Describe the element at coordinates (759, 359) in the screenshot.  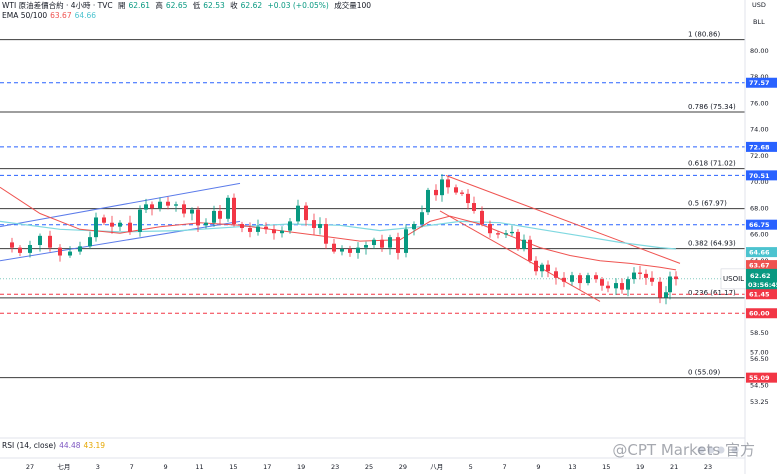
I see `y-tick-label: 56.50` at that location.